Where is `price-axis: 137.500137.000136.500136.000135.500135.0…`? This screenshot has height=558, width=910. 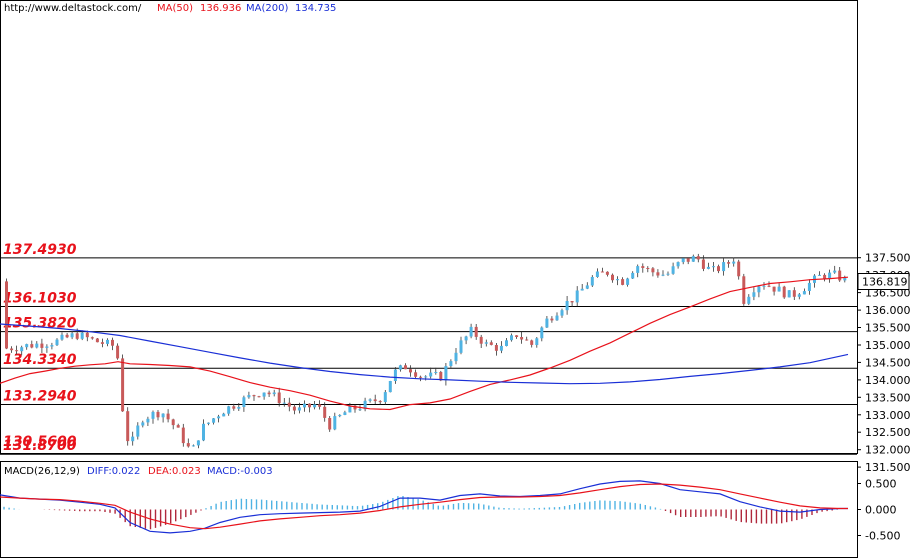 price-axis: 137.500137.000136.500136.000135.500135.0… is located at coordinates (883, 397).